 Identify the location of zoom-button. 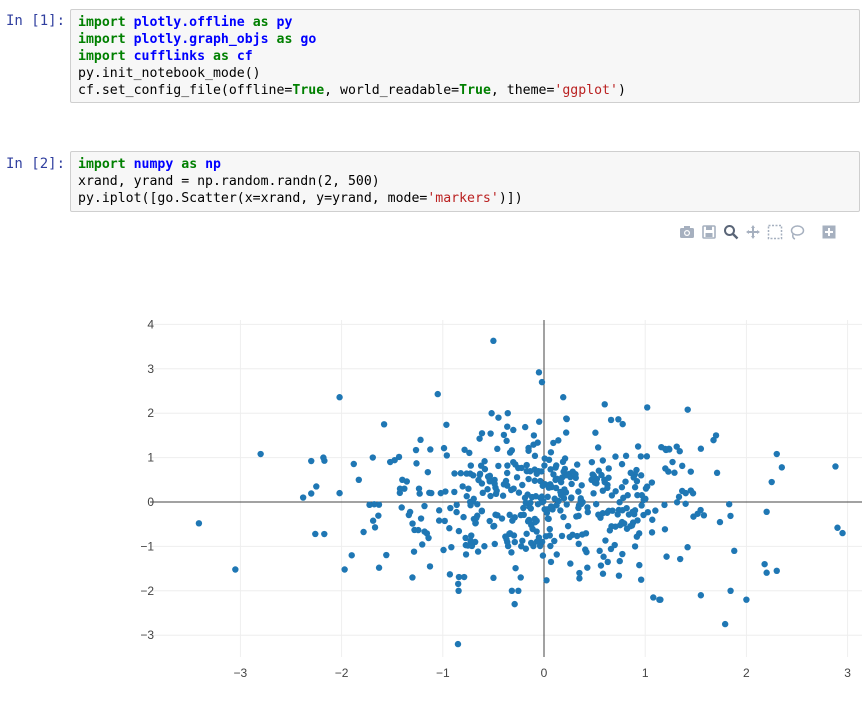
(731, 232).